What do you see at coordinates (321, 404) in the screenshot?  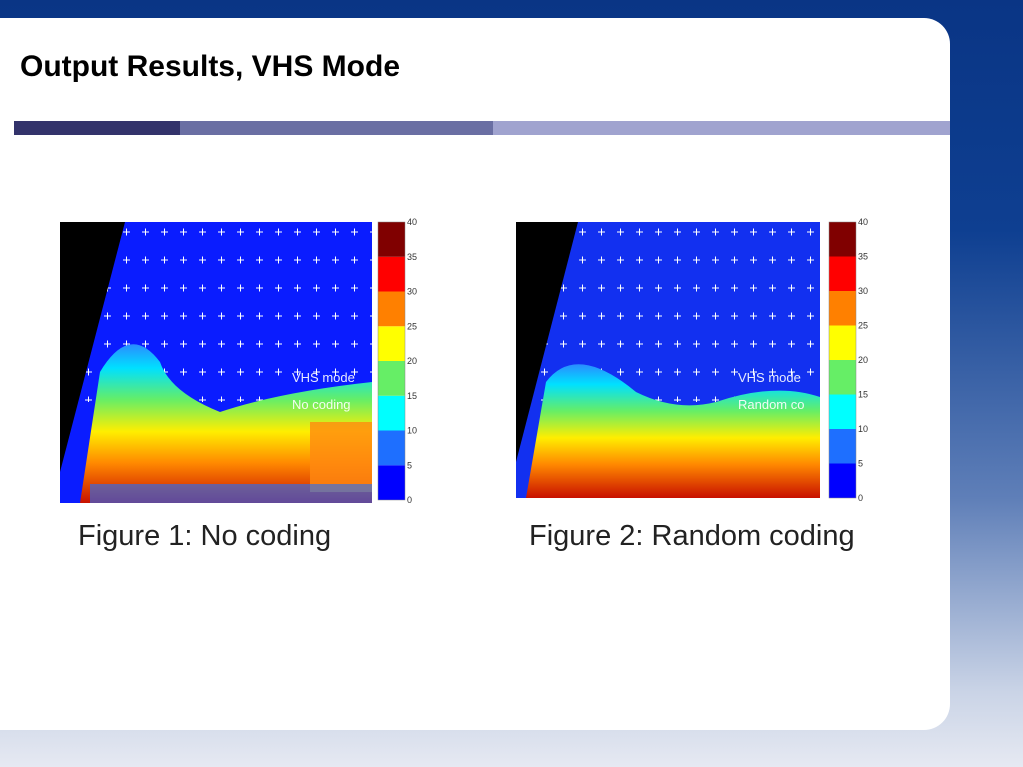 I see `overlay-text: No coding` at bounding box center [321, 404].